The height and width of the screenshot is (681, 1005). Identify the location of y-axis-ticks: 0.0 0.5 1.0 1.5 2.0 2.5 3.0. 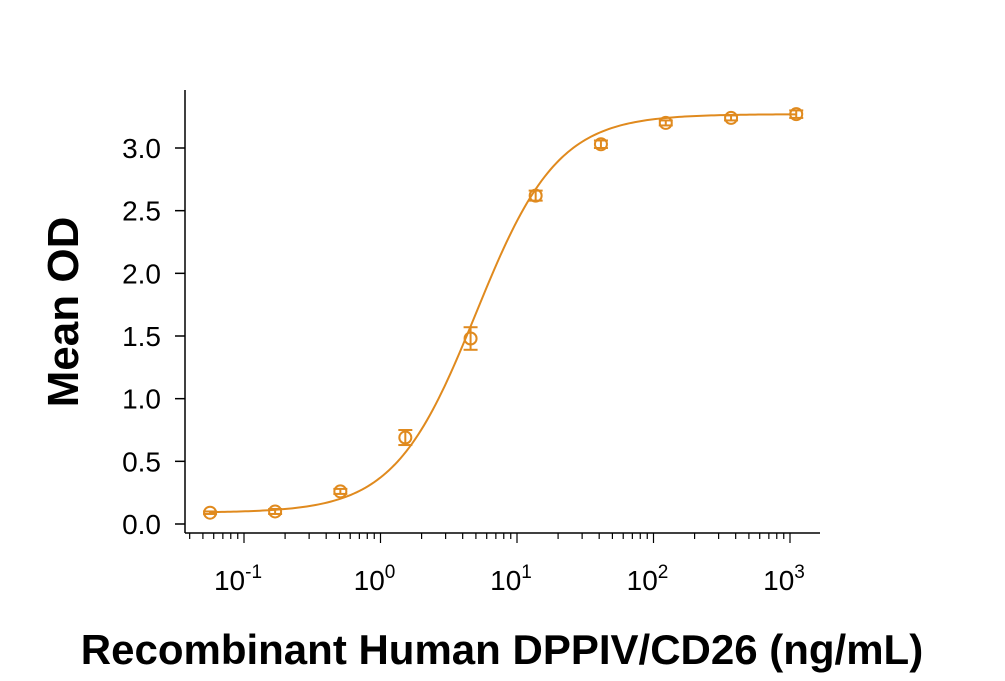
(153, 336).